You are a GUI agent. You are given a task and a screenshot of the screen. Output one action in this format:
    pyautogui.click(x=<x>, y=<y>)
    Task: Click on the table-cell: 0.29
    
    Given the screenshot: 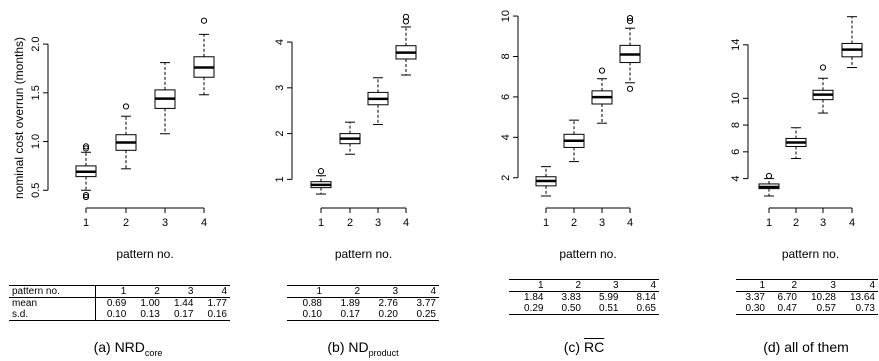 What is the action you would take?
    pyautogui.click(x=528, y=309)
    